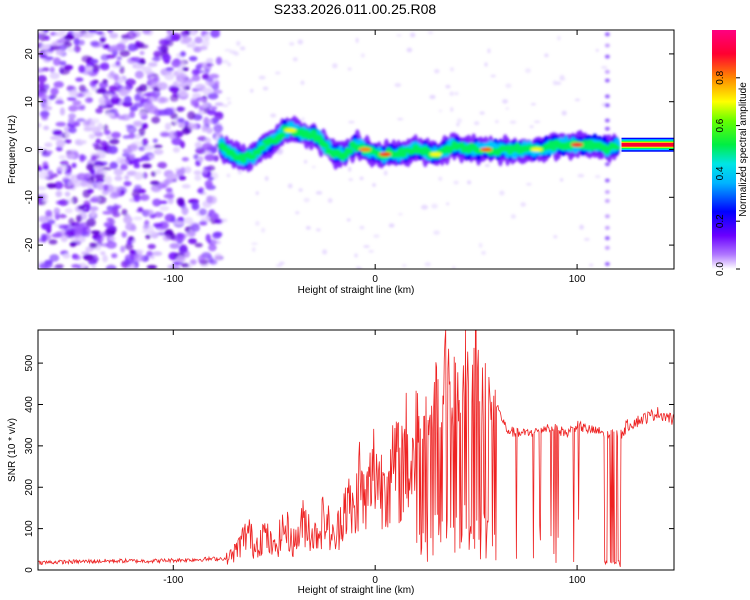  What do you see at coordinates (29, 149) in the screenshot?
I see `spectrogram-y-tick-label: 0` at bounding box center [29, 149].